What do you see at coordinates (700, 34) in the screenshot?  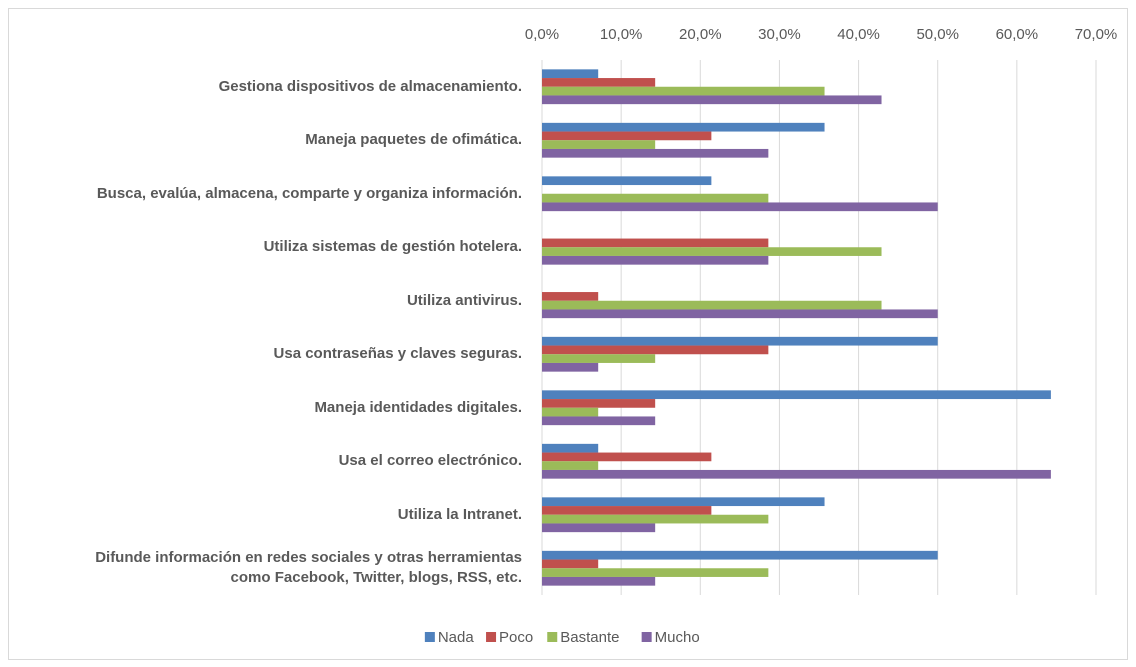 I see `x-tick-label: 20,0%` at bounding box center [700, 34].